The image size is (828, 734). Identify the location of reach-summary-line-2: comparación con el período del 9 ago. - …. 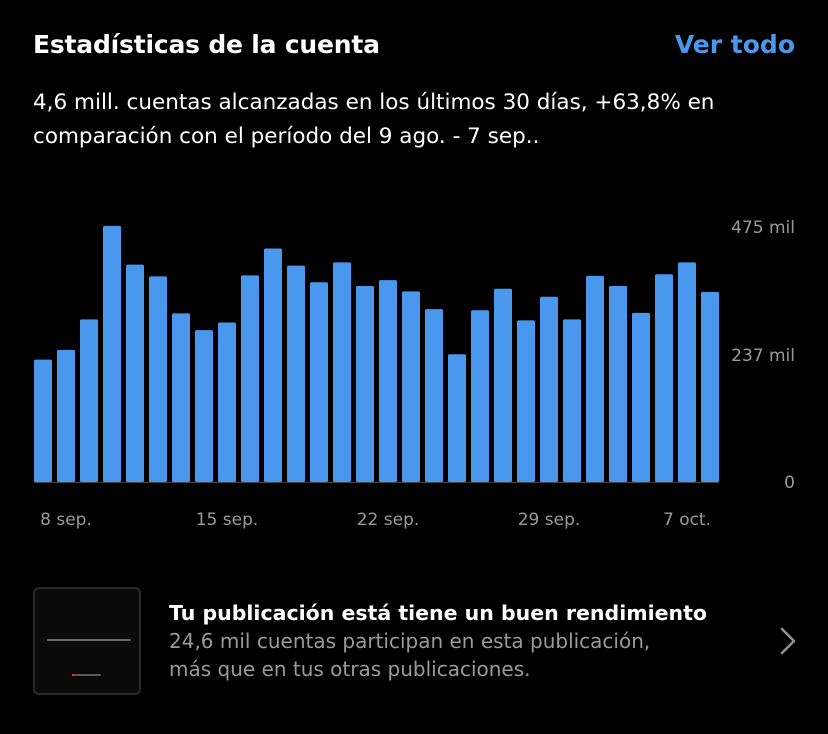
(286, 136).